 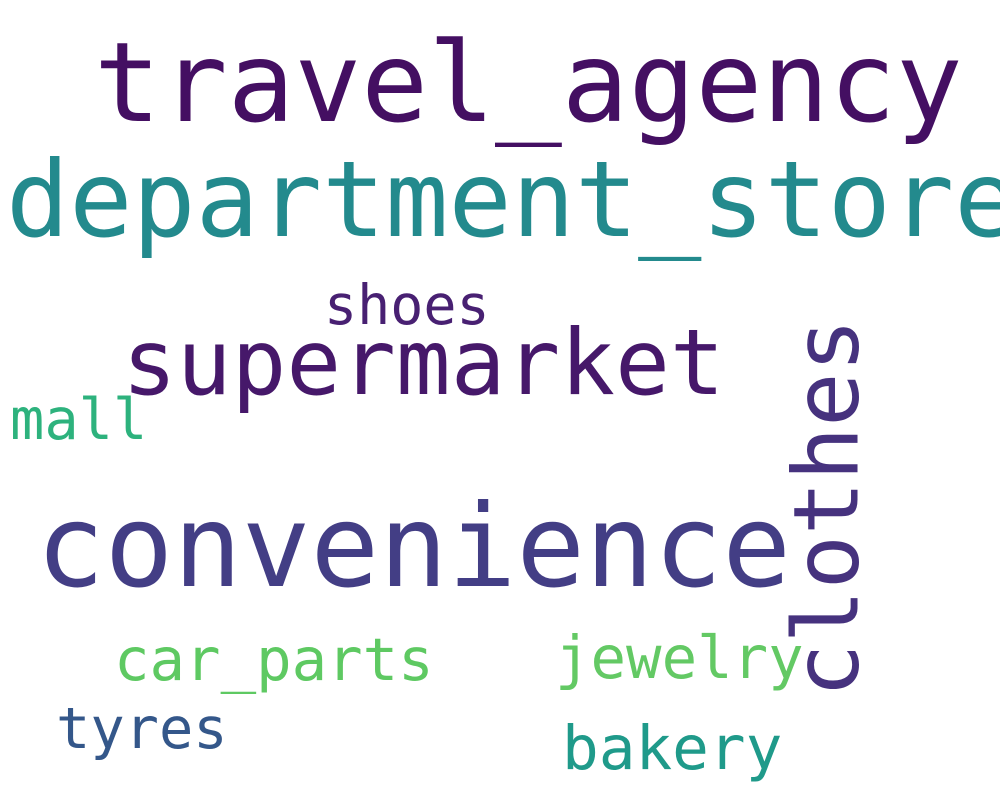 What do you see at coordinates (407, 305) in the screenshot?
I see `word-shoes: shoes` at bounding box center [407, 305].